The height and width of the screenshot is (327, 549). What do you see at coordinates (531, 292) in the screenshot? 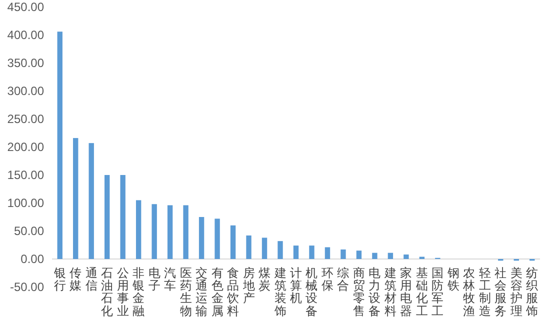
I see `x-tick-label: 纺织服饰` at bounding box center [531, 292].